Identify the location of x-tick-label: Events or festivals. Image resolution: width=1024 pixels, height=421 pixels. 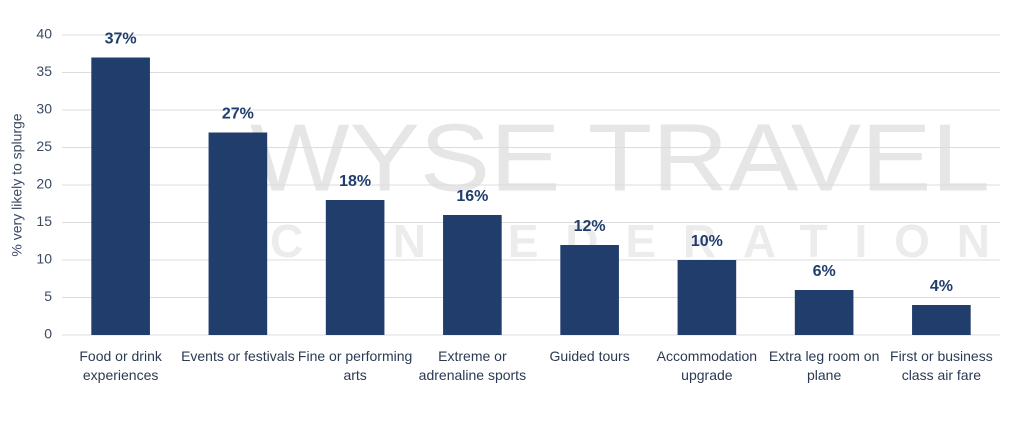
(238, 356).